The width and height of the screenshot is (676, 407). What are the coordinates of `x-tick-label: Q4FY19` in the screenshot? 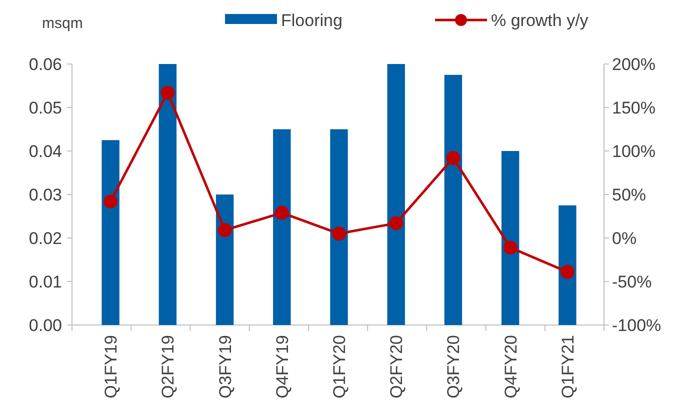 It's located at (282, 366).